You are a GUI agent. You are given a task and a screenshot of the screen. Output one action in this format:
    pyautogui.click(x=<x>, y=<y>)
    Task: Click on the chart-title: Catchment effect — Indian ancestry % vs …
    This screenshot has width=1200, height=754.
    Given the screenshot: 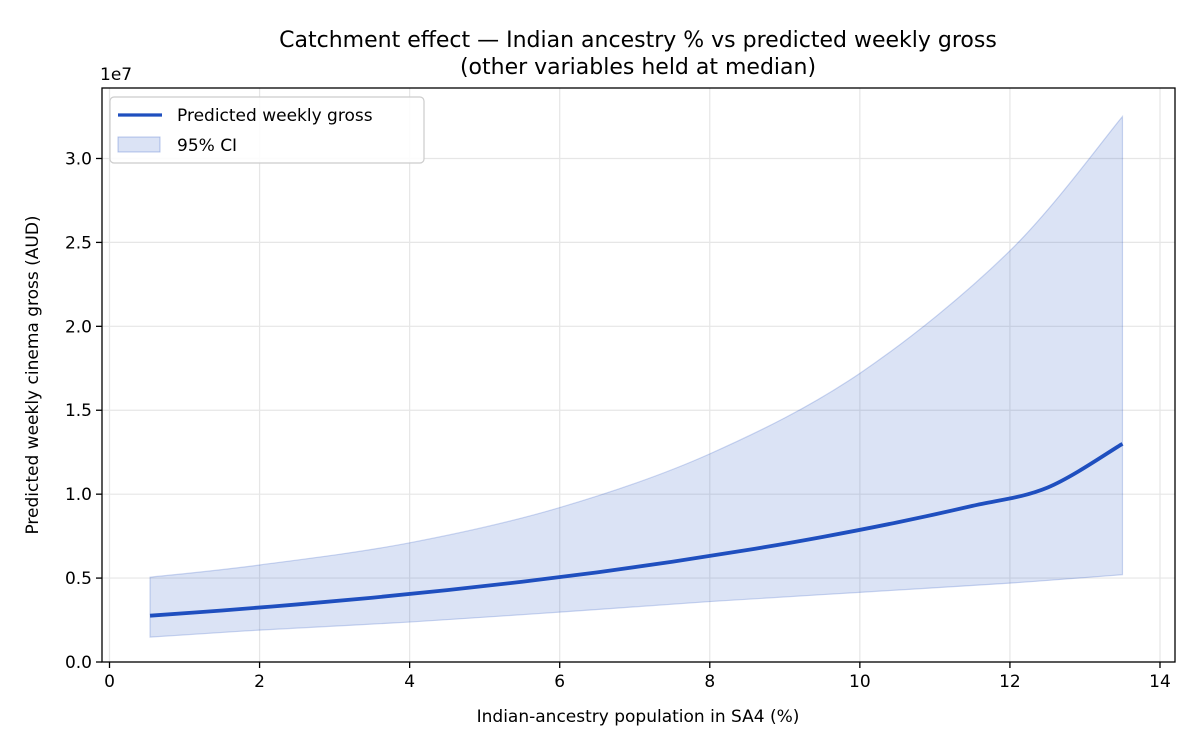 What is the action you would take?
    pyautogui.click(x=638, y=40)
    